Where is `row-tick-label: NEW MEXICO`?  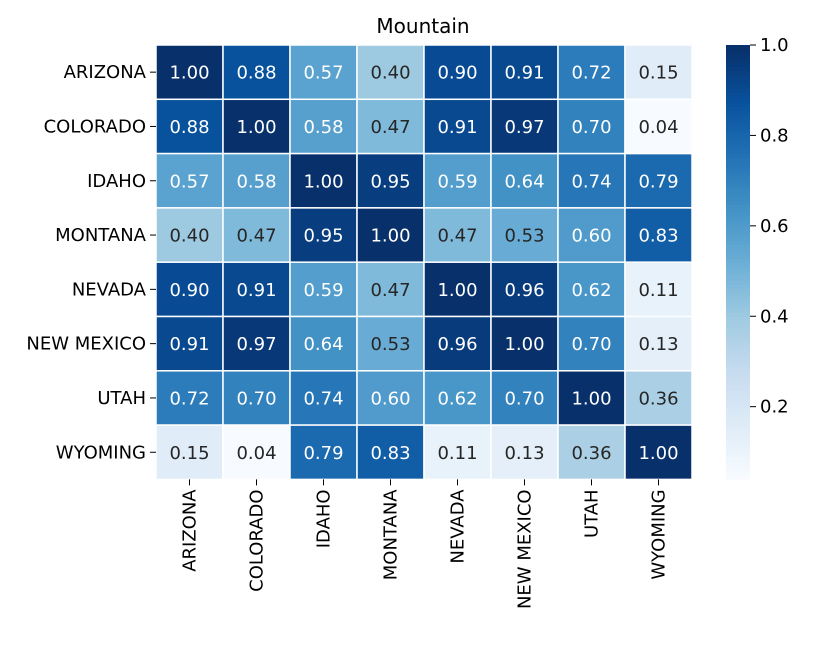 row-tick-label: NEW MEXICO is located at coordinates (86, 344).